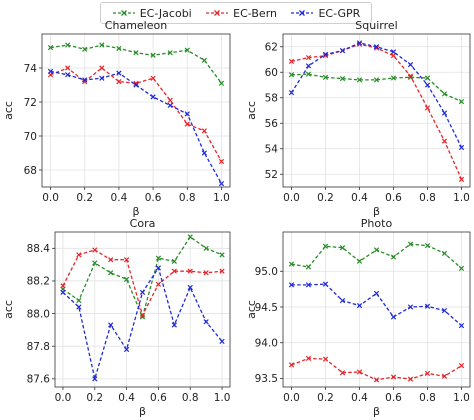 The image size is (474, 420). What do you see at coordinates (143, 223) in the screenshot?
I see `subplot-title: Cora` at bounding box center [143, 223].